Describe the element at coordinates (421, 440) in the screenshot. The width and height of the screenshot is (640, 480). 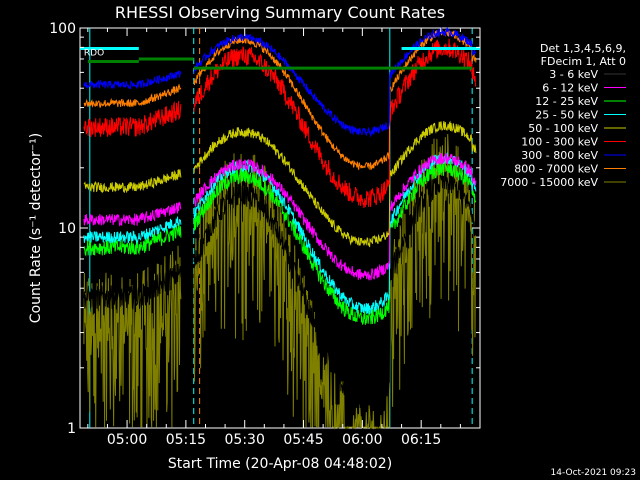
I see `x-tick-label: 06:15` at that location.